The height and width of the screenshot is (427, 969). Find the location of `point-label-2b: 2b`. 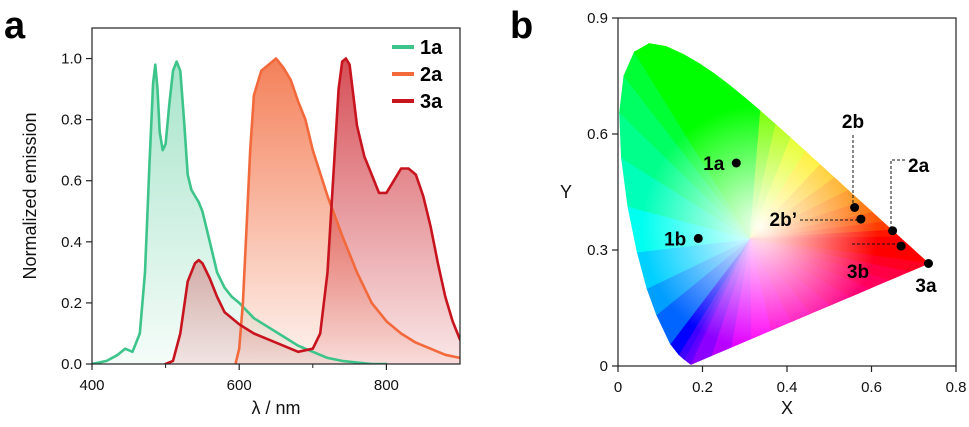

point-label-2b: 2b is located at coordinates (853, 122).